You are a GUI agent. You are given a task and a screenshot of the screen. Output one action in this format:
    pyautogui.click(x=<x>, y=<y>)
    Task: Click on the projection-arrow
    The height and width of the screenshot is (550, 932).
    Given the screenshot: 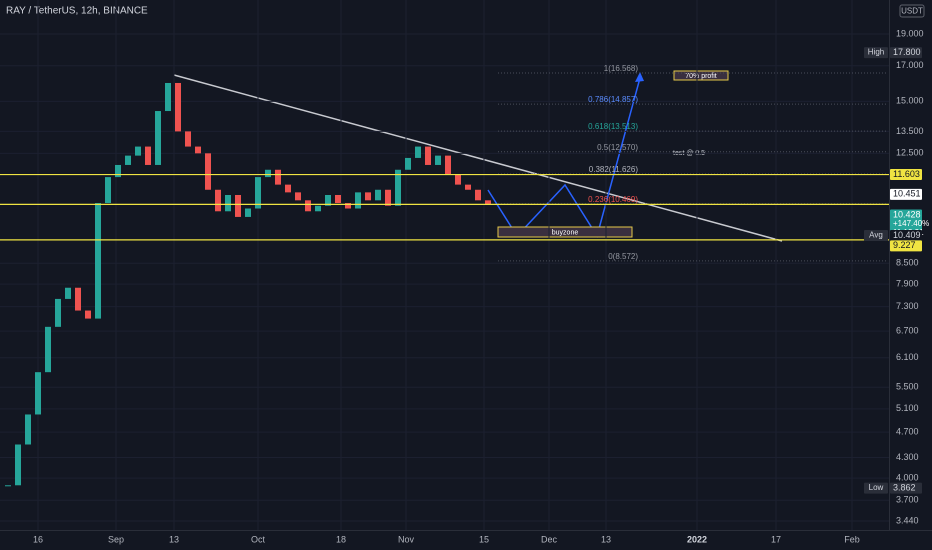 What is the action you would take?
    pyautogui.click(x=639, y=77)
    